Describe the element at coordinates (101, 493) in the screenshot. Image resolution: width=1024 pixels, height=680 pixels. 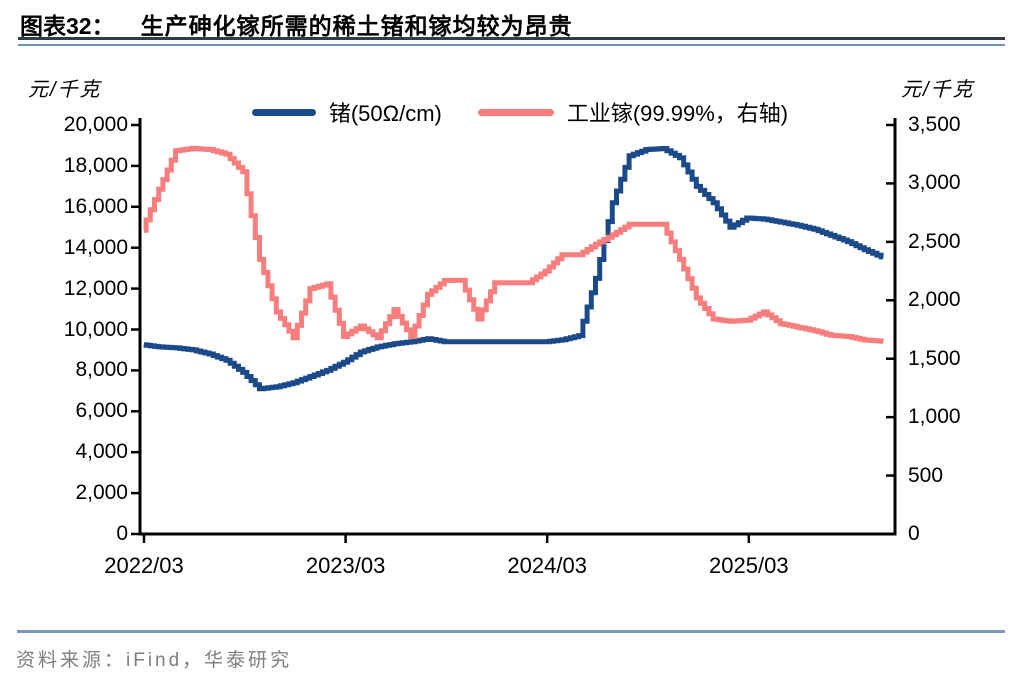
I see `left-axis-tick-label: 2,000` at that location.